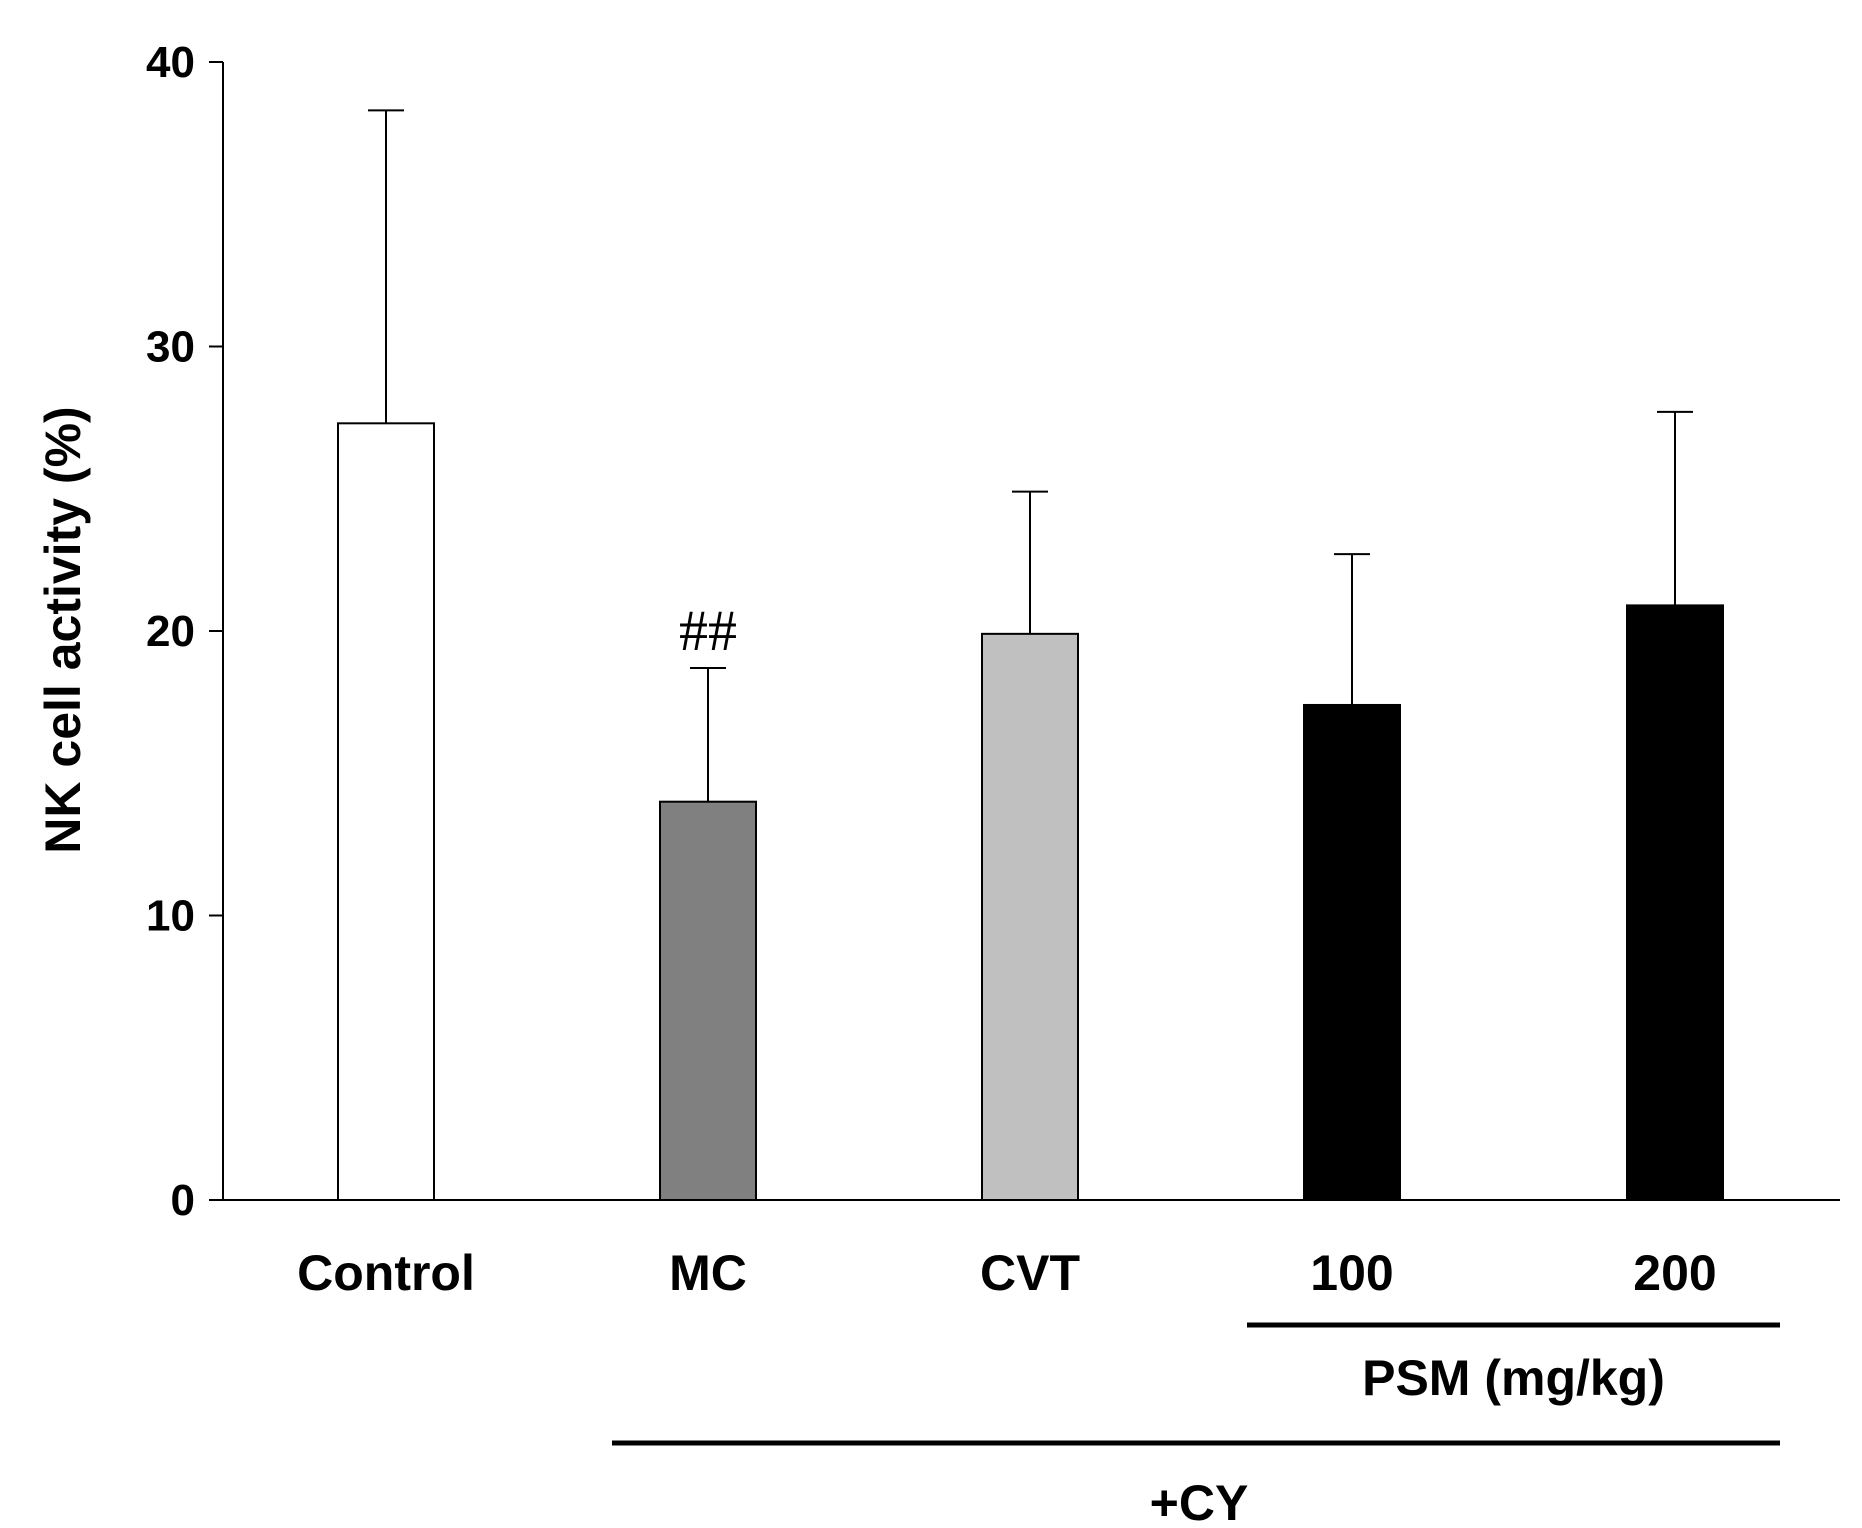  What do you see at coordinates (1030, 1273) in the screenshot?
I see `category-label-cvt: CVT` at bounding box center [1030, 1273].